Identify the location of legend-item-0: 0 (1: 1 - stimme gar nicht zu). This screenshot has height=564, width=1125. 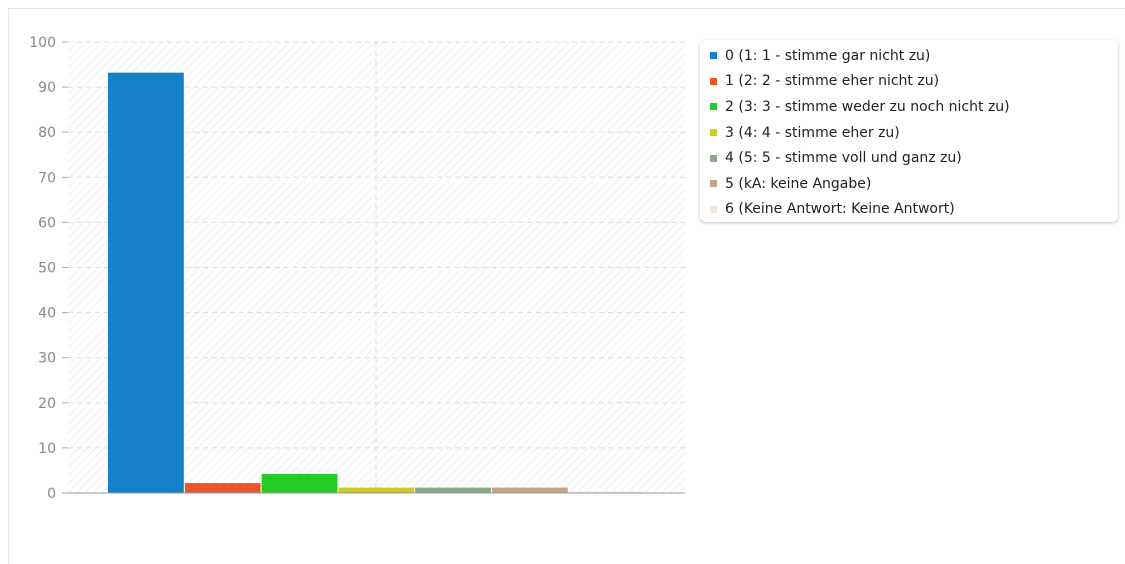
(914, 56).